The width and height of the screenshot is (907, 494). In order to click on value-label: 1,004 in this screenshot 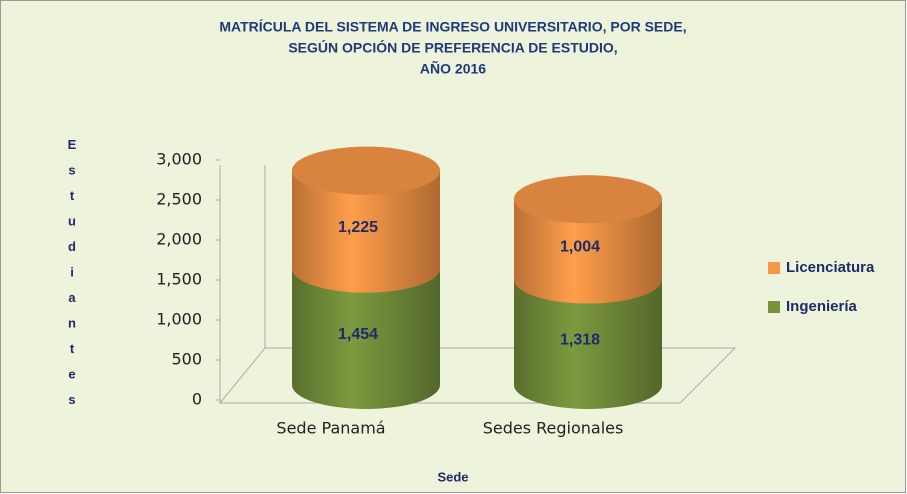, I will do `click(580, 247)`.